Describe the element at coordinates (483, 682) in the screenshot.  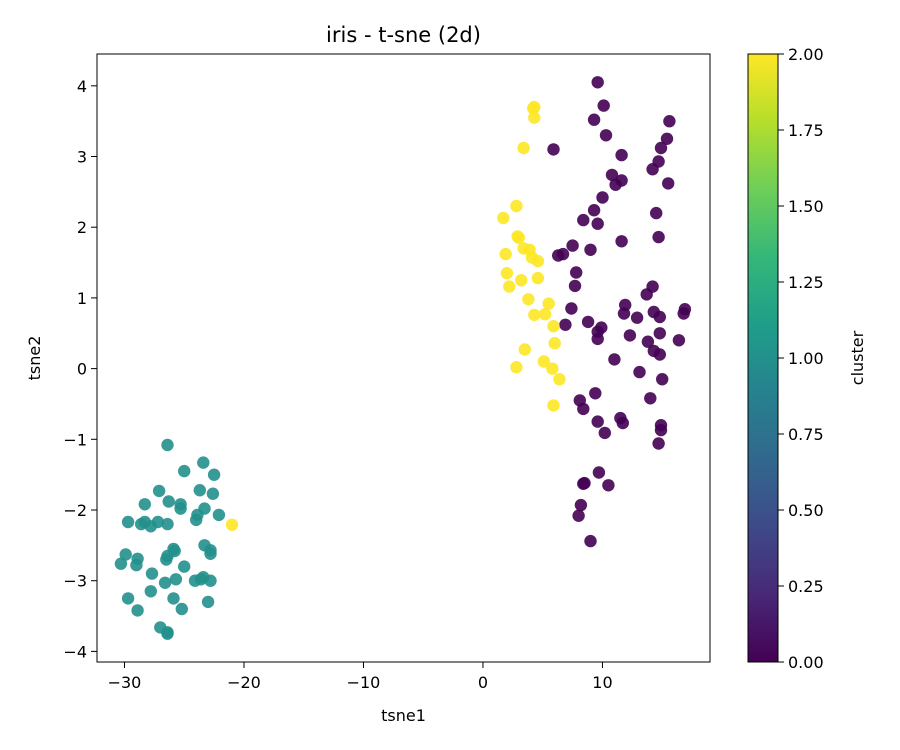
I see `x-tick-label: 0` at that location.